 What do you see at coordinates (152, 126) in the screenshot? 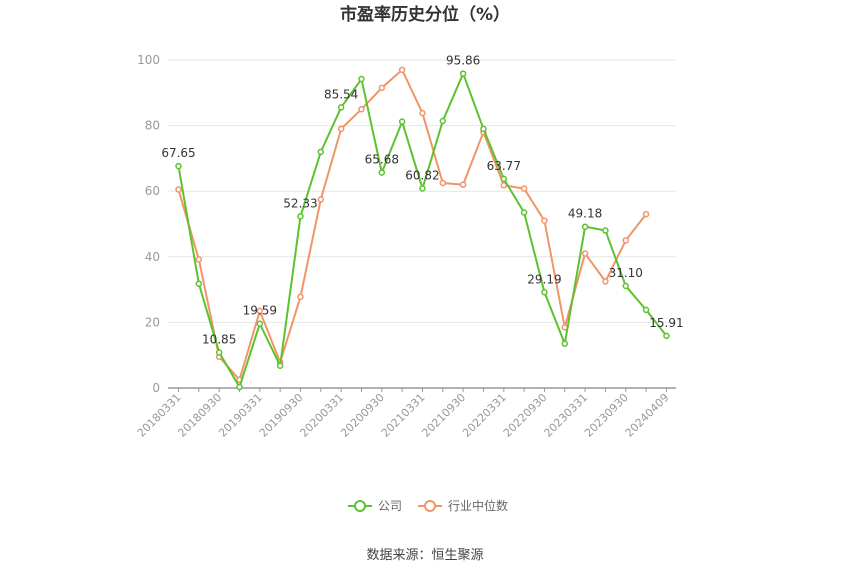
I see `y-tick-label: 80` at bounding box center [152, 126].